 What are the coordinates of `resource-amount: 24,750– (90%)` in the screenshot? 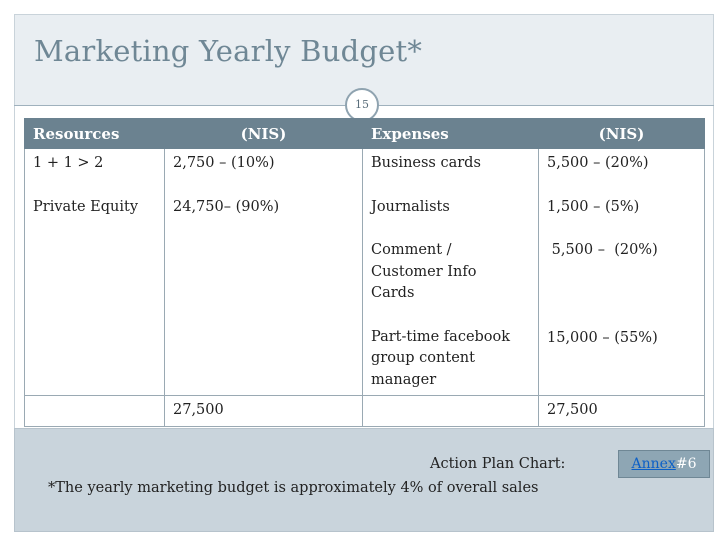 It's located at (226, 206).